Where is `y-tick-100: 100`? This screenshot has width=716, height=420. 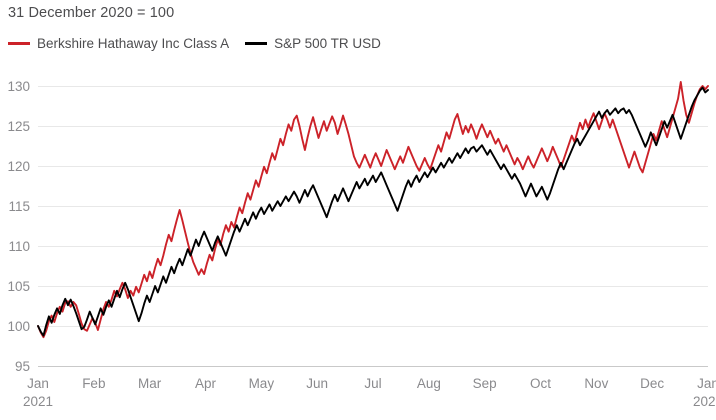 y-tick-100: 100 is located at coordinates (18, 326).